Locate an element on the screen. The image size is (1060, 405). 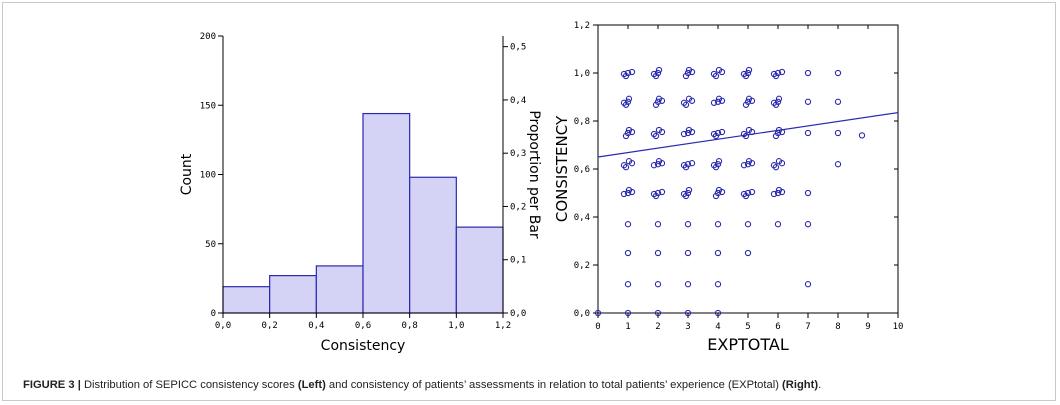
y-tick-label: 0 is located at coordinates (213, 314).